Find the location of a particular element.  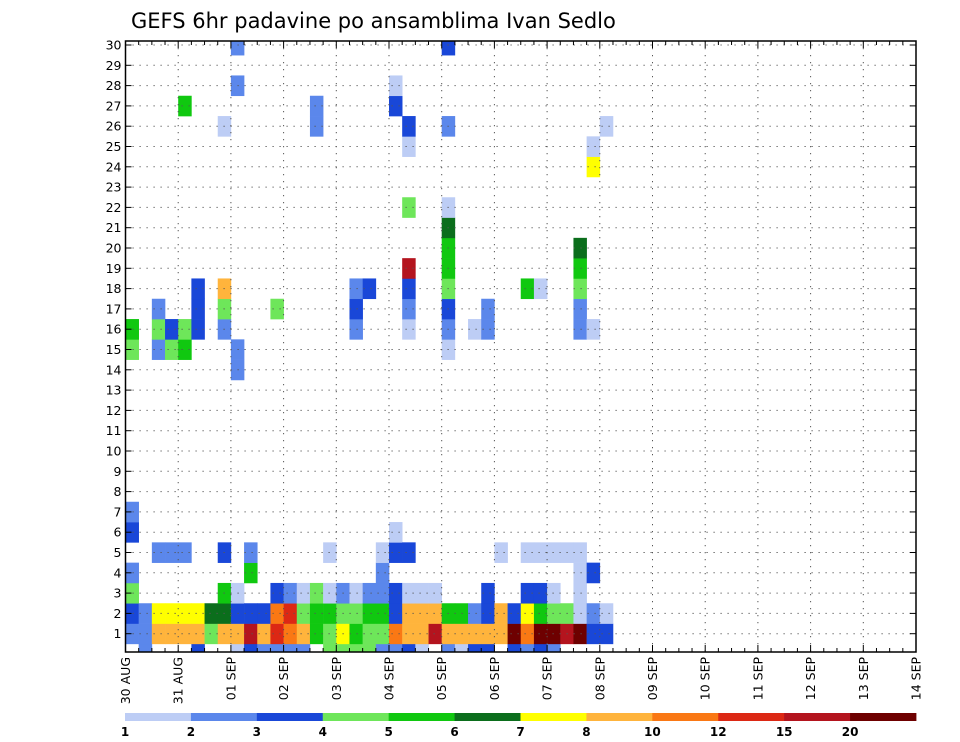

y-tick-label: 10 is located at coordinates (114, 451).